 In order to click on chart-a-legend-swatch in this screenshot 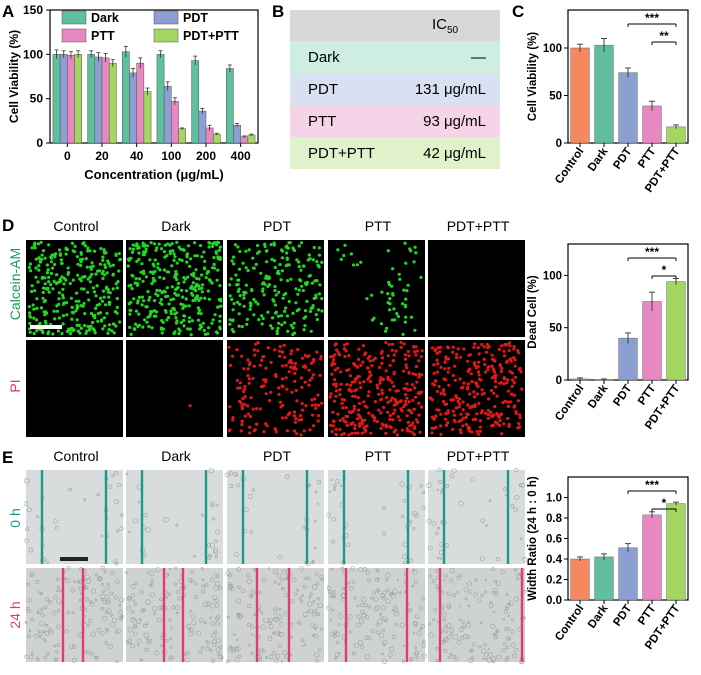, I will do `click(74, 35)`.